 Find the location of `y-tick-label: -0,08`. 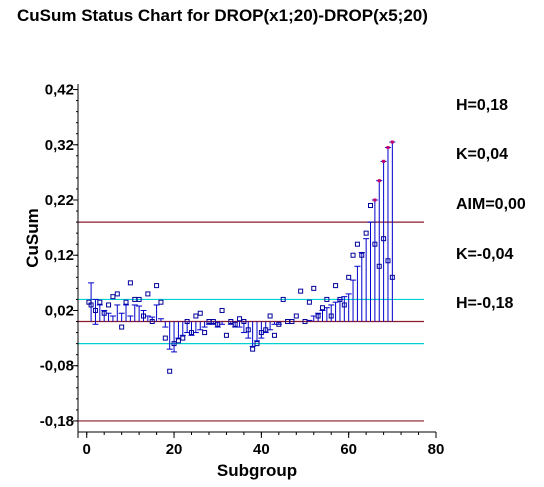

y-tick-label: -0,08 is located at coordinates (57, 366).